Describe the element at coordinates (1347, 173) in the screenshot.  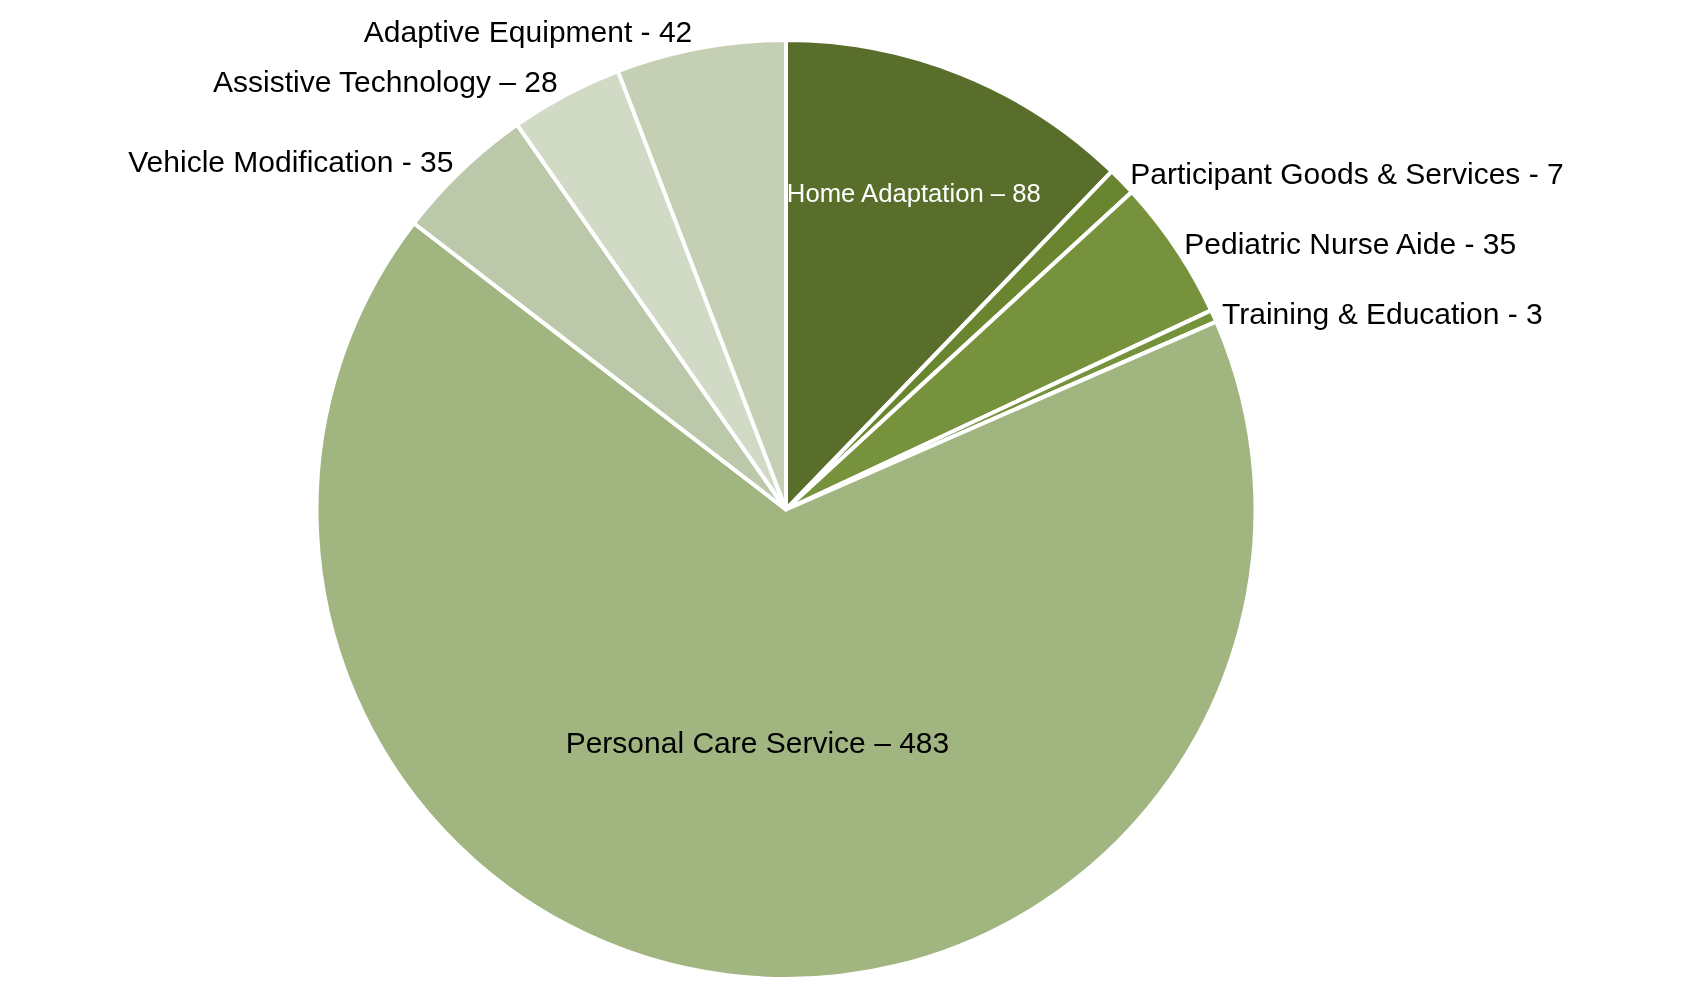
I see `slice-label: Participant Goods & Services - 7` at that location.